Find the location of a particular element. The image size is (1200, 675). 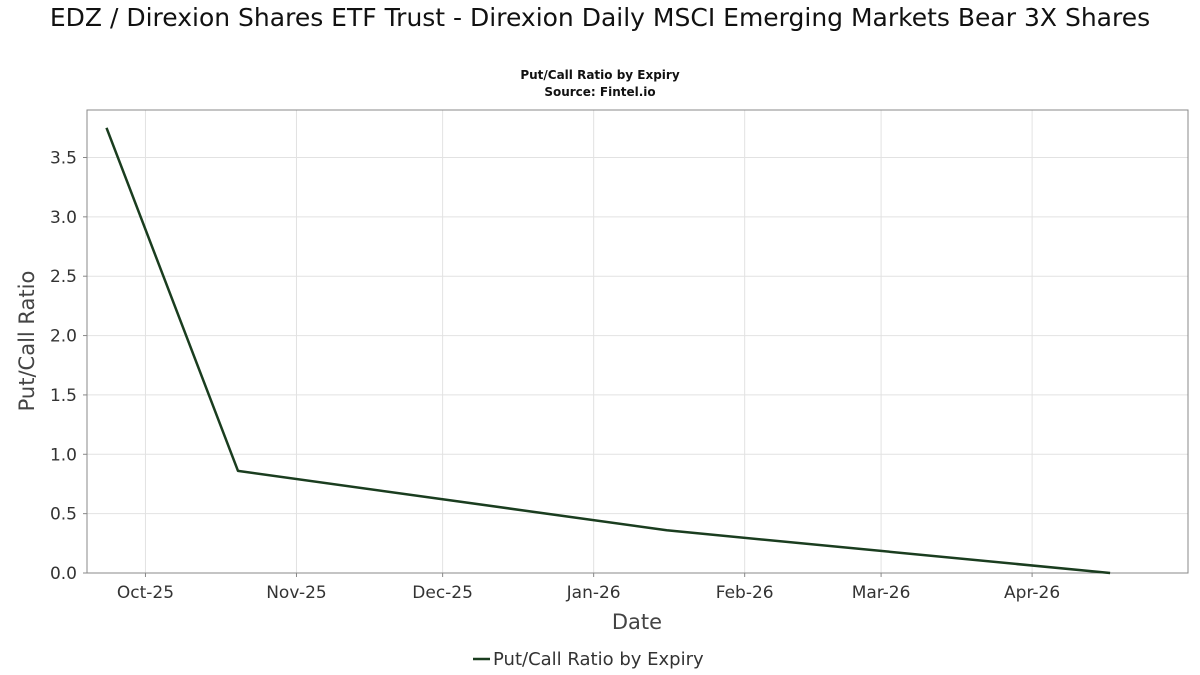

legend: Put/Call Ratio by Expiry is located at coordinates (588, 659).